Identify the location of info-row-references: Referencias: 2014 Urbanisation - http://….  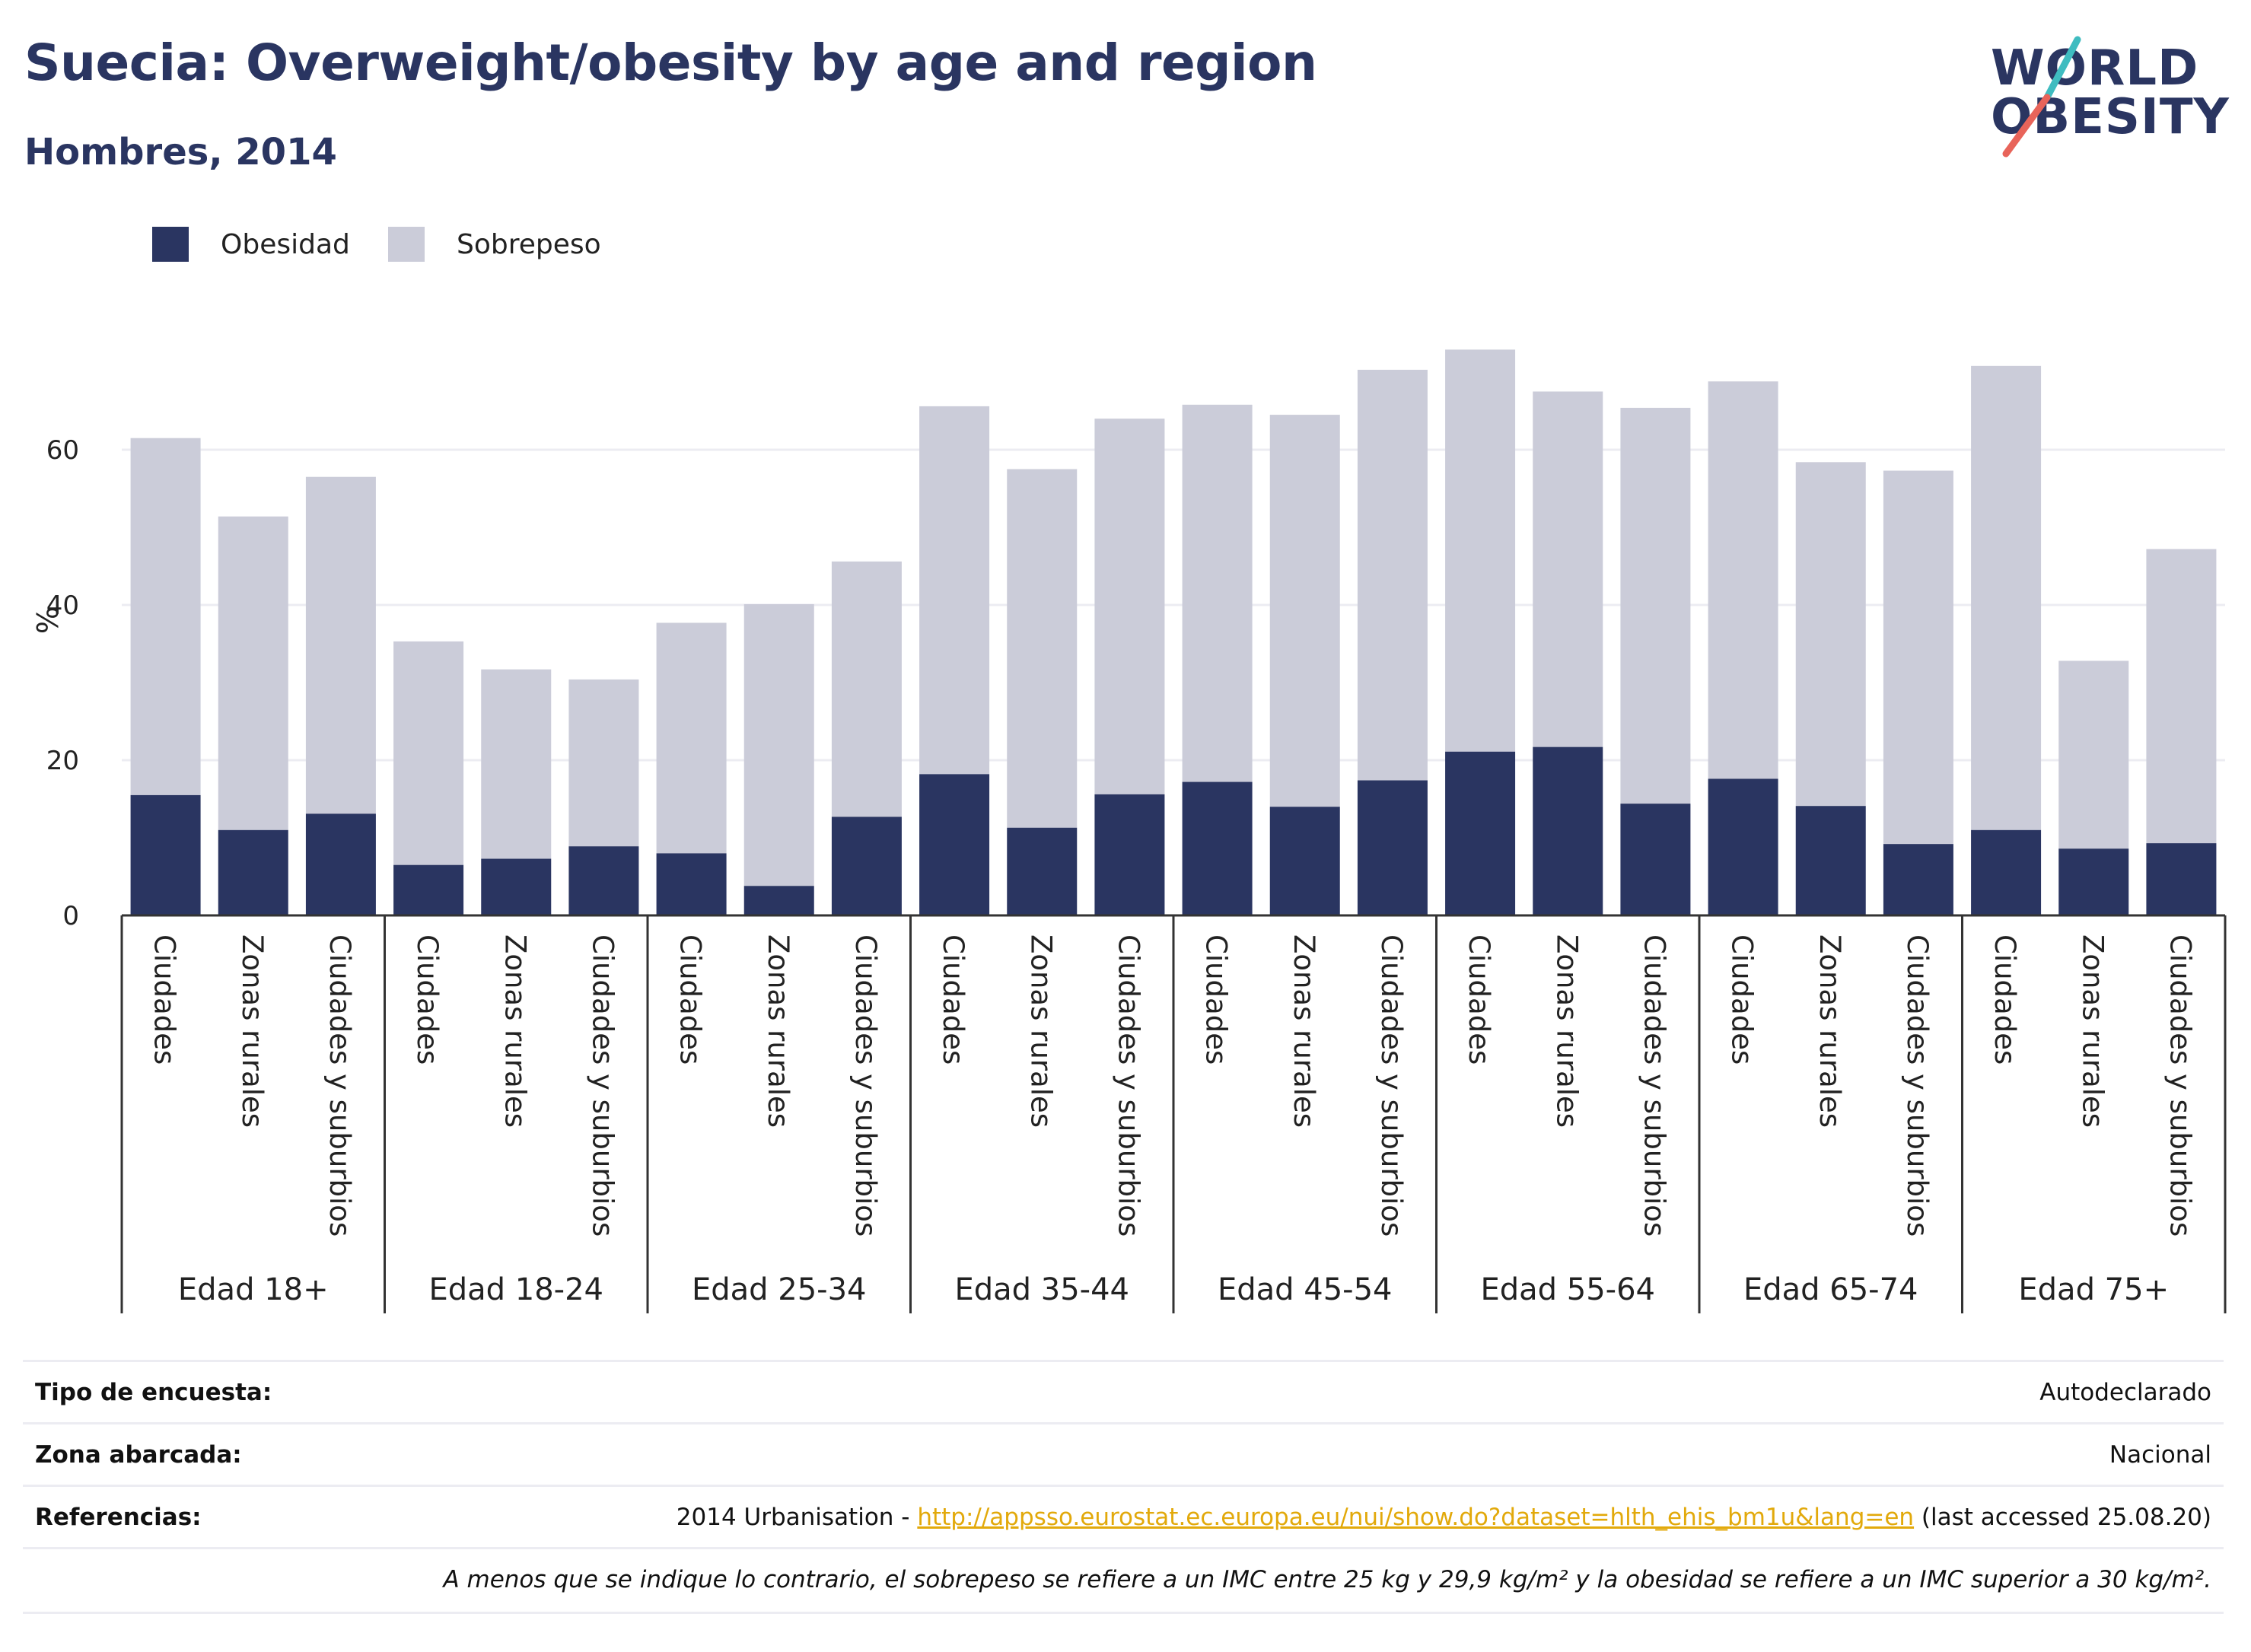
(1123, 1517).